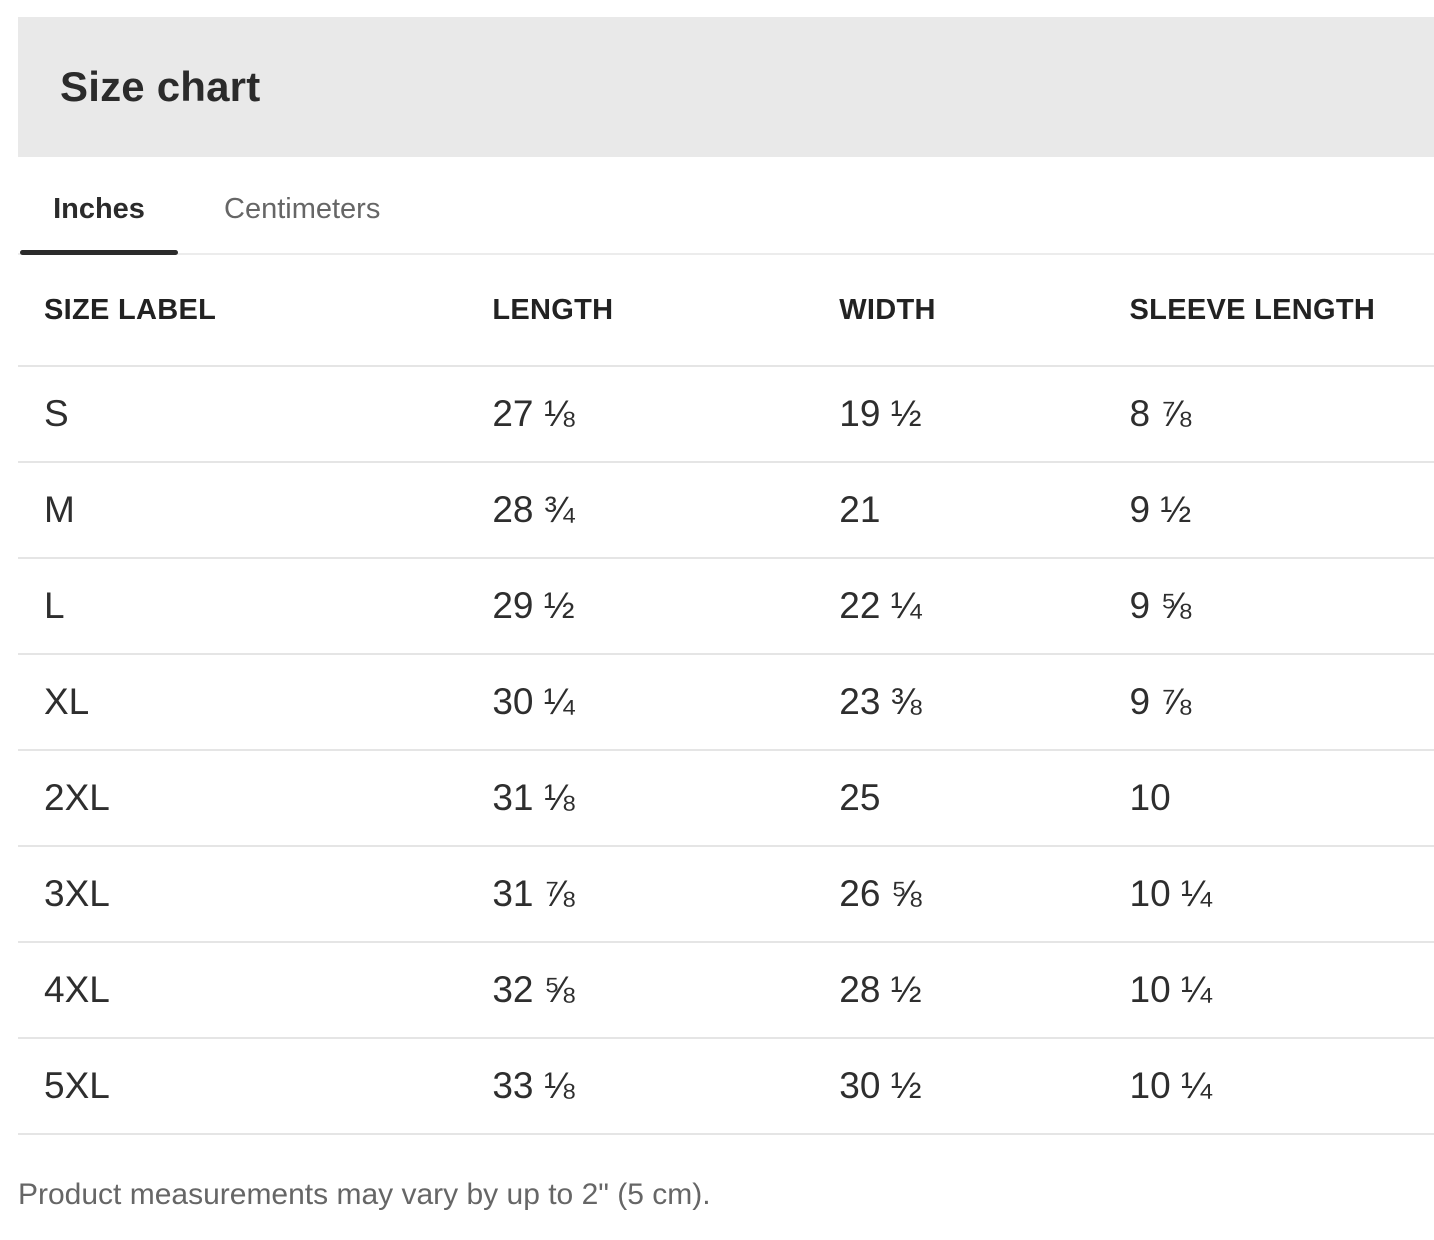 The width and height of the screenshot is (1434, 1240). Describe the element at coordinates (255, 606) in the screenshot. I see `cell-size: L` at that location.